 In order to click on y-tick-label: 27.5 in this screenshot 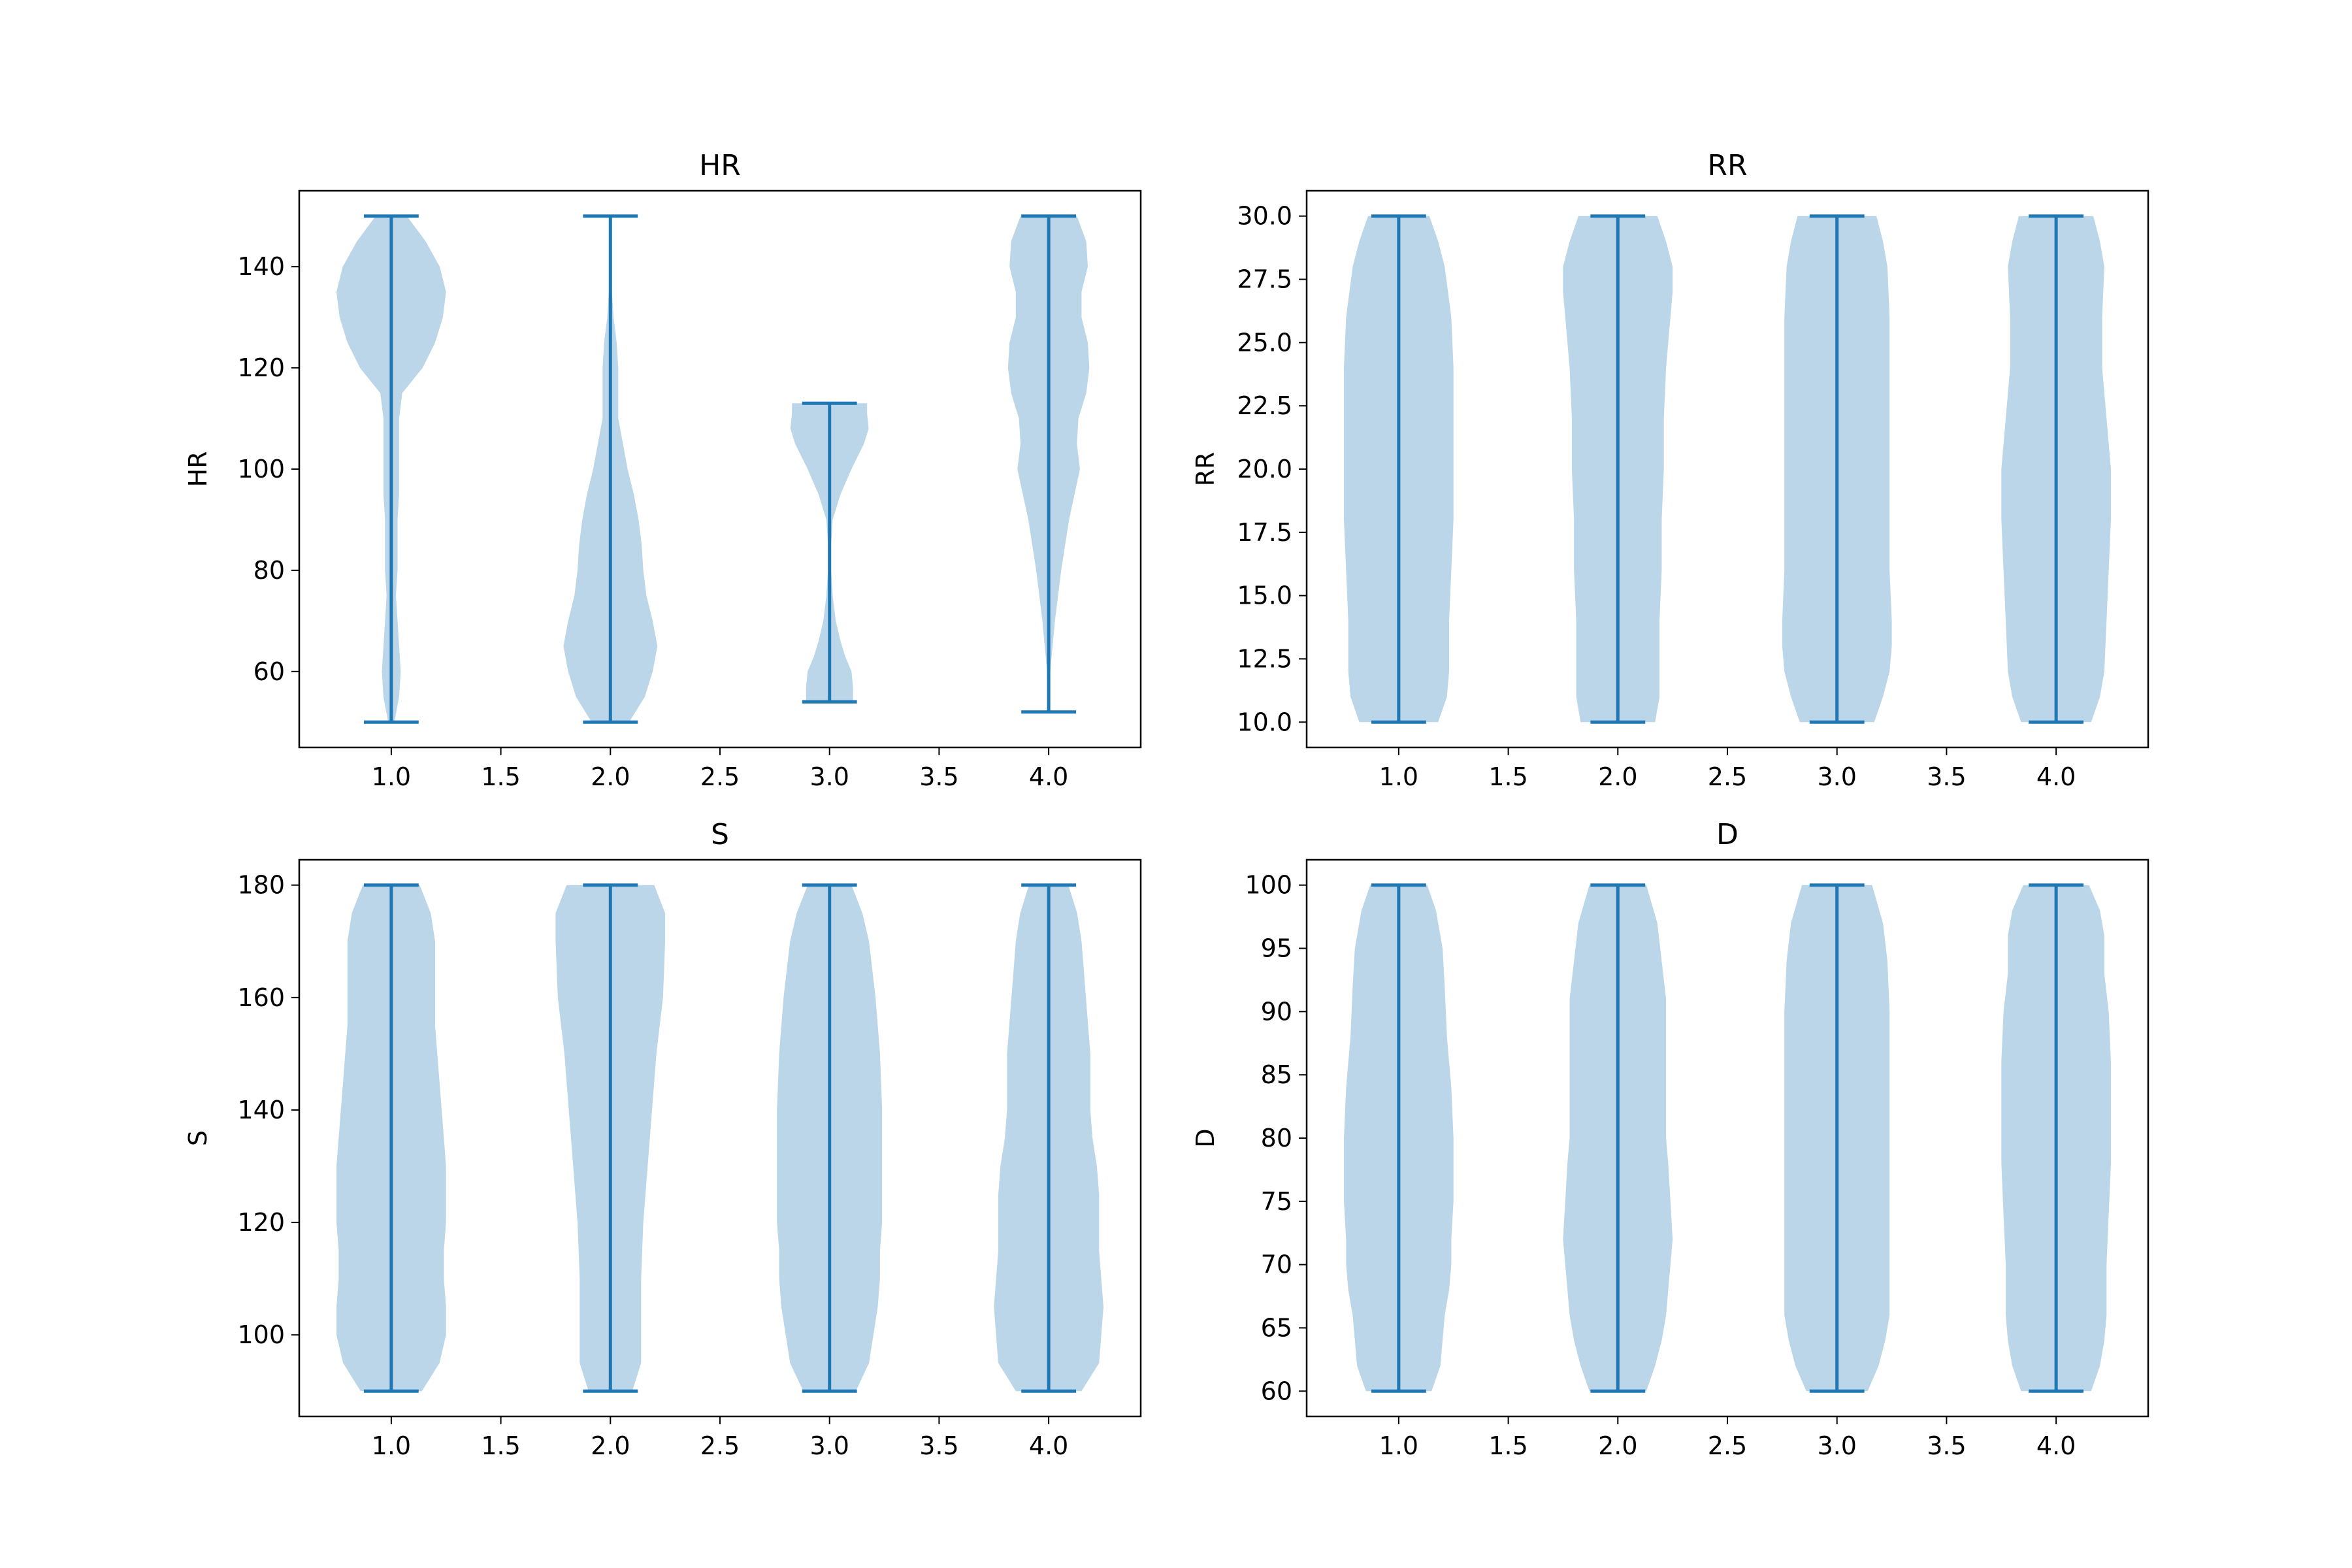, I will do `click(1264, 279)`.